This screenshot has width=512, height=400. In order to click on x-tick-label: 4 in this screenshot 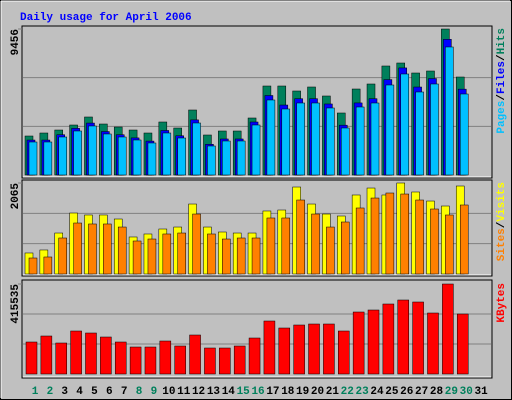, I will do `click(79, 392)`.